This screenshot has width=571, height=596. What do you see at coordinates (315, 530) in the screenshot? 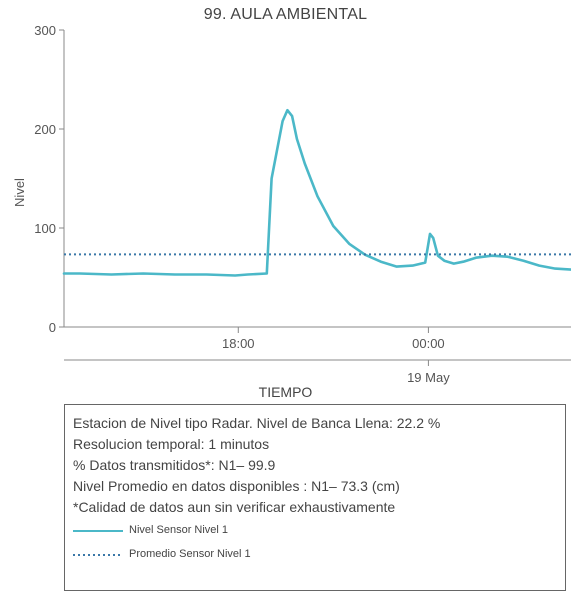
I see `legend-item-solid: Nivel Sensor Nivel 1` at bounding box center [315, 530].